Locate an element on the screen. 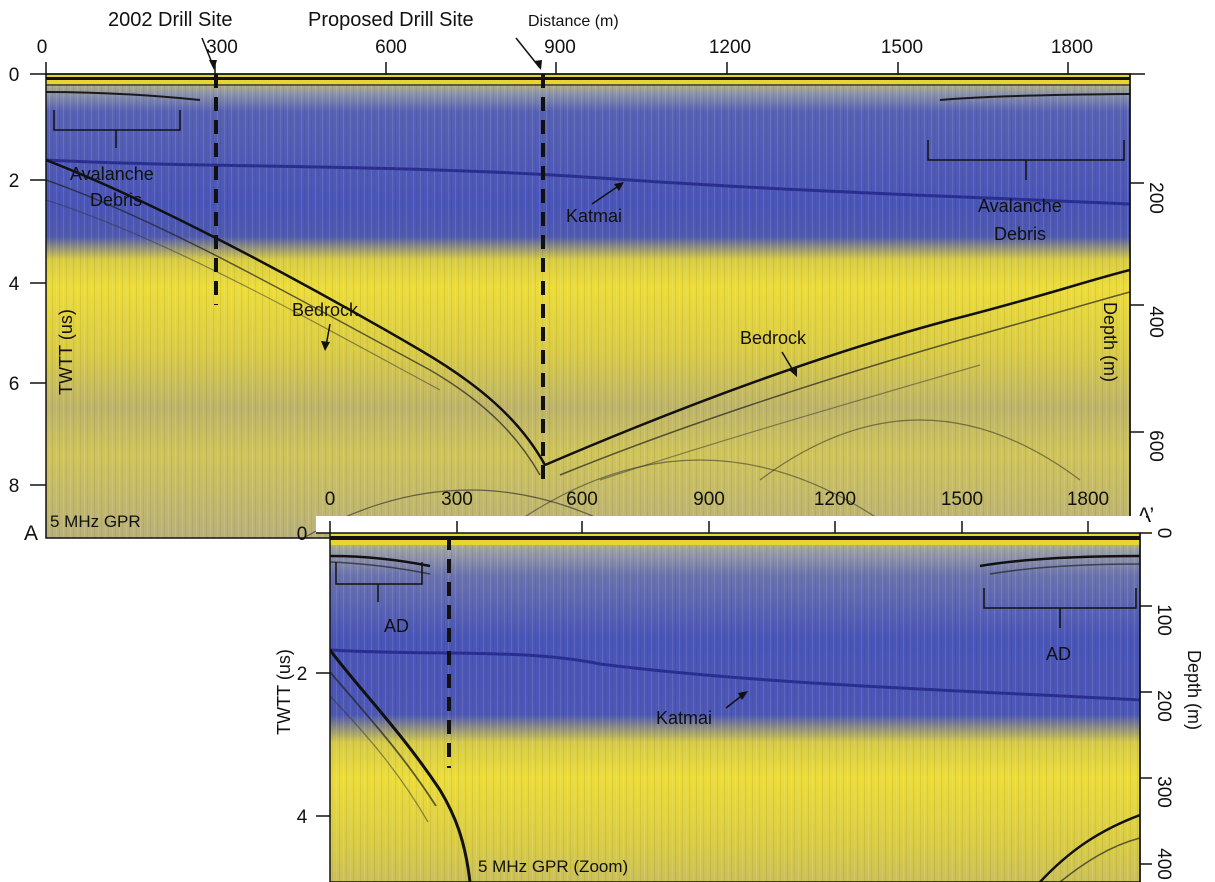 This screenshot has height=882, width=1215. zoom-dist-tick-1200: 1200 is located at coordinates (835, 499).